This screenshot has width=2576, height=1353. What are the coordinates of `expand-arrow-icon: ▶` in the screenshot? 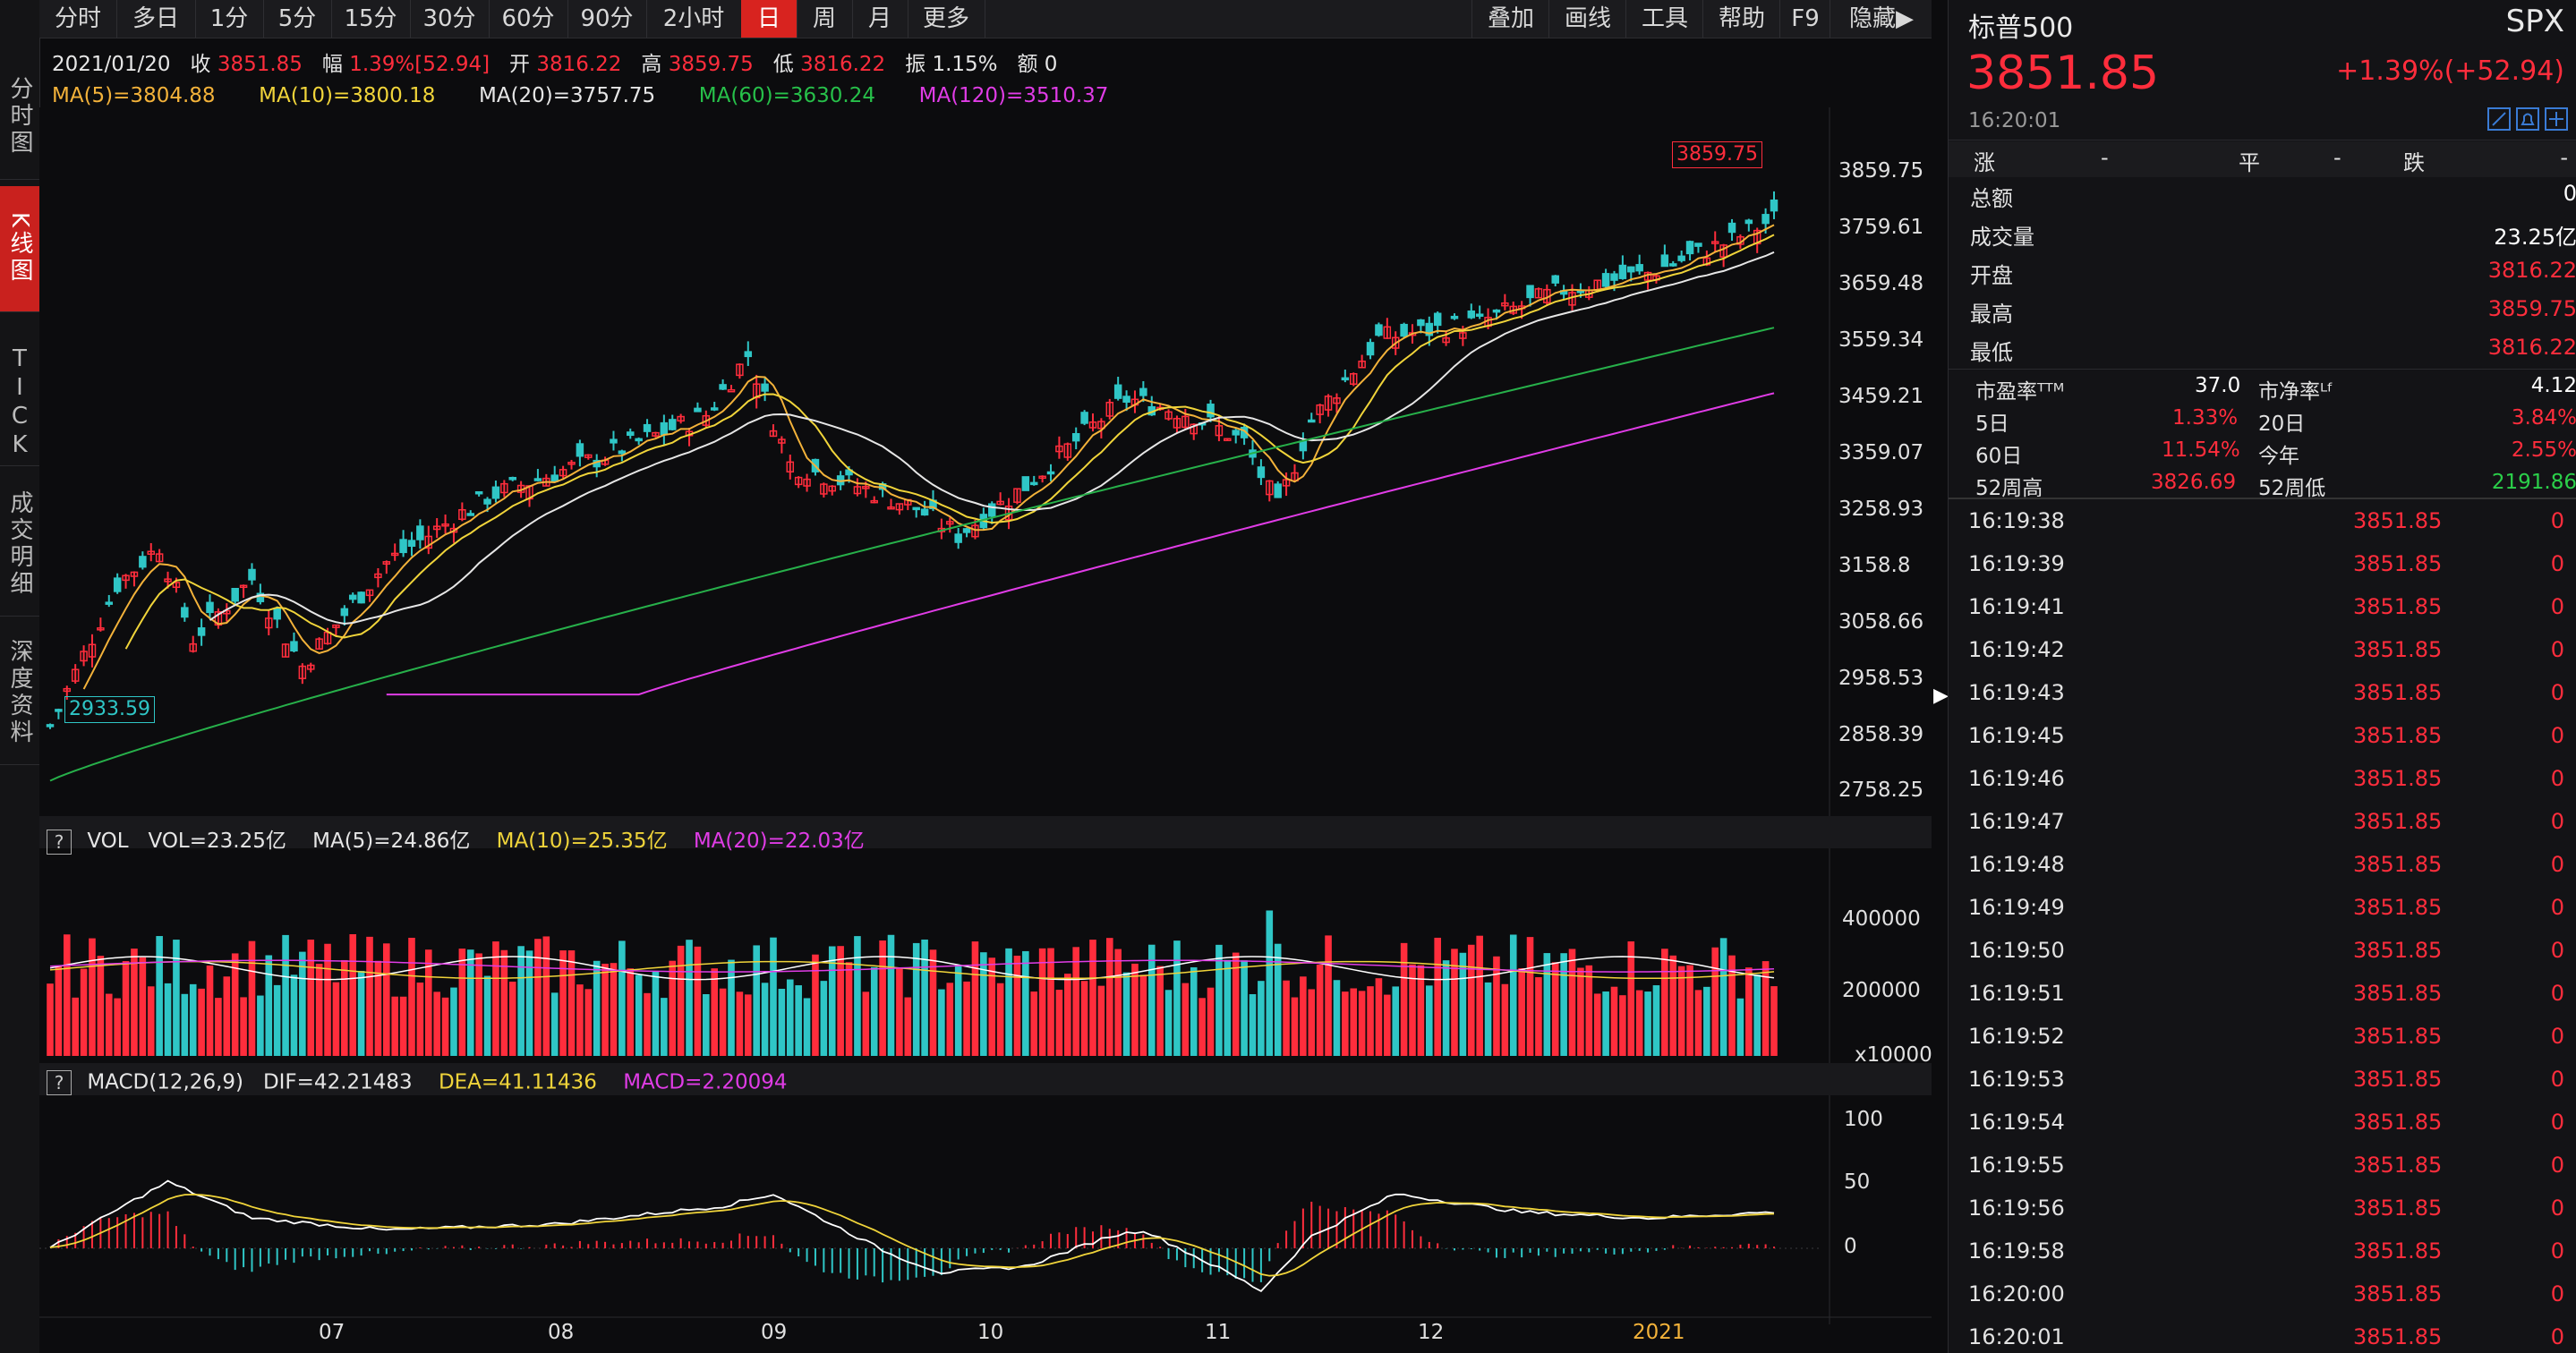 It's located at (1941, 696).